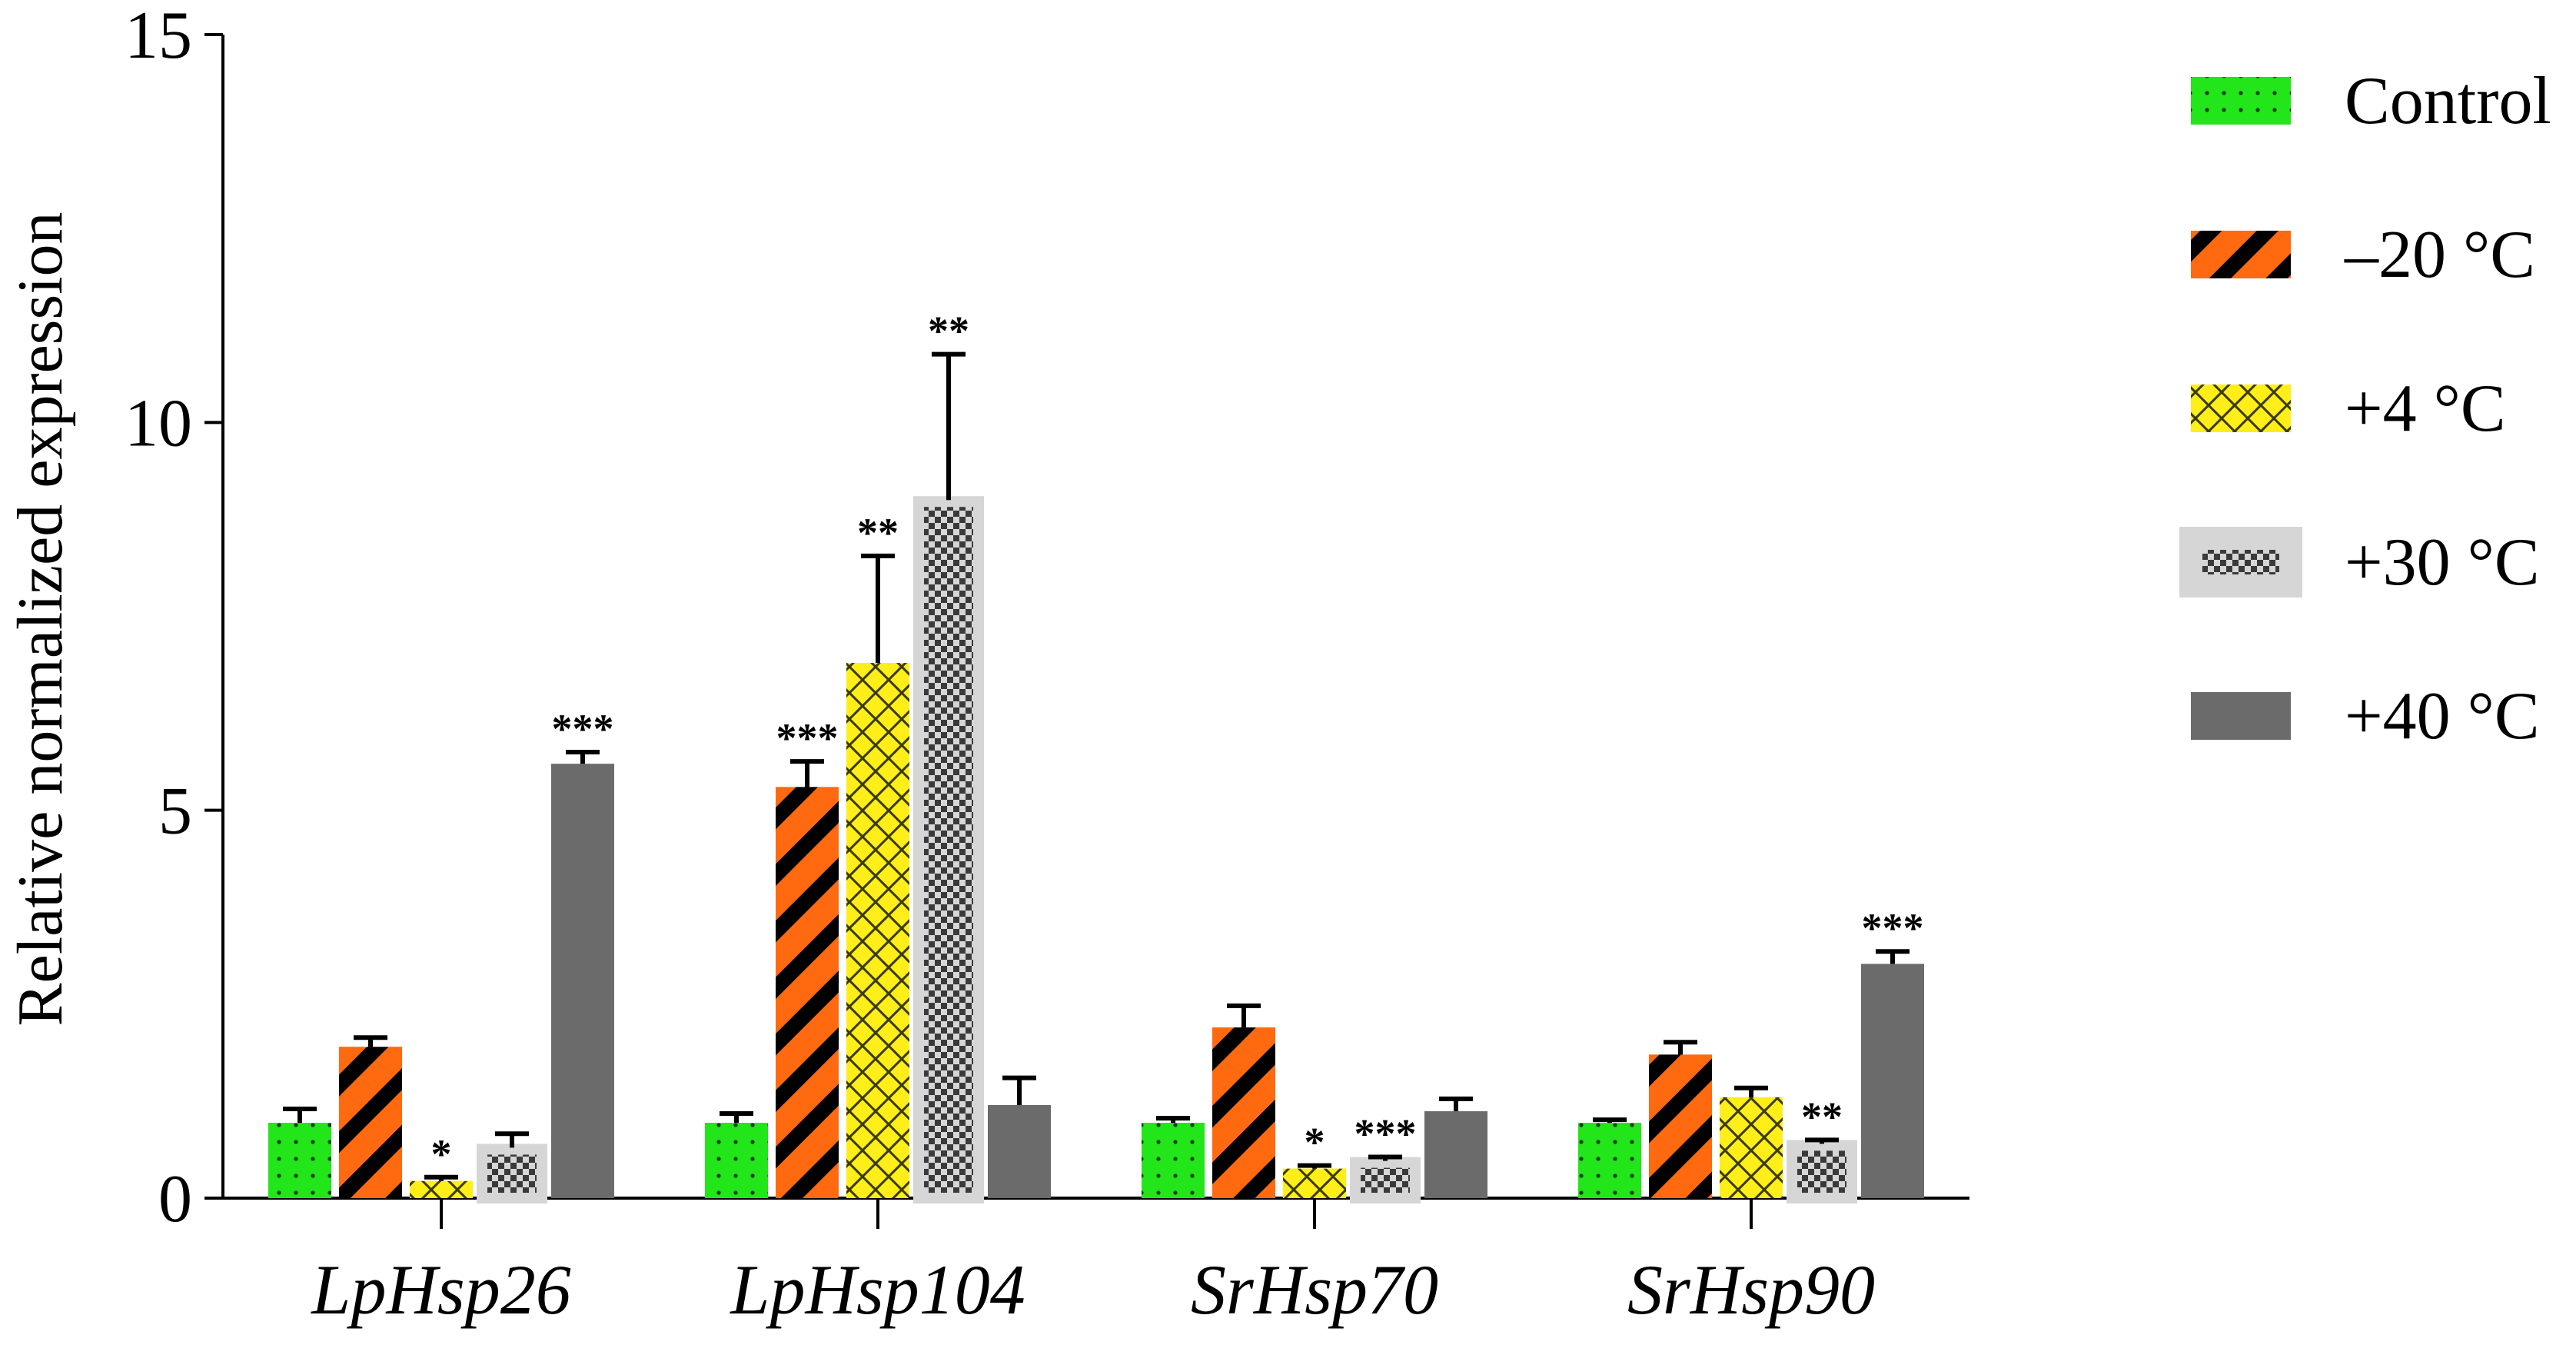  I want to click on legend: Control –20 °C +4 °C +30 °C +40 °C, so click(2365, 409).